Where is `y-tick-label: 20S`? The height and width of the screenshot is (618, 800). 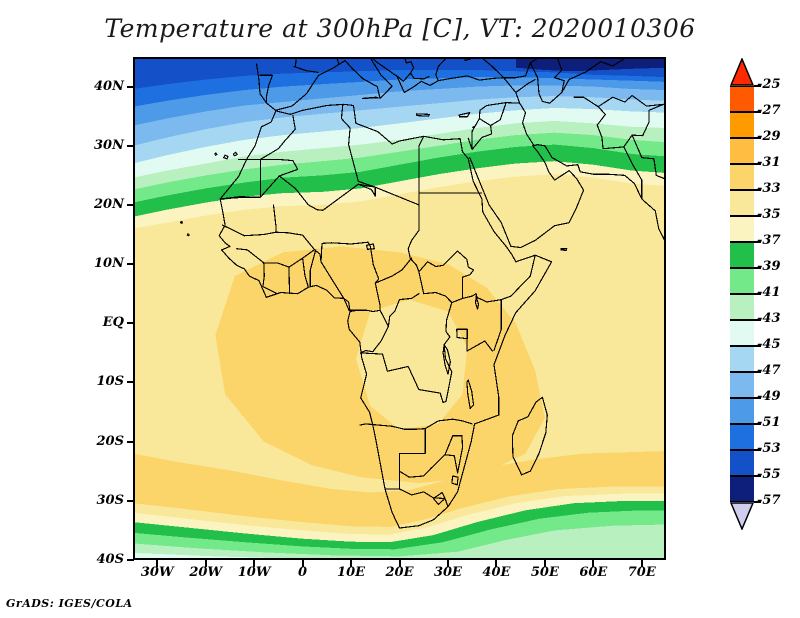
y-tick-label: 20S is located at coordinates (110, 441).